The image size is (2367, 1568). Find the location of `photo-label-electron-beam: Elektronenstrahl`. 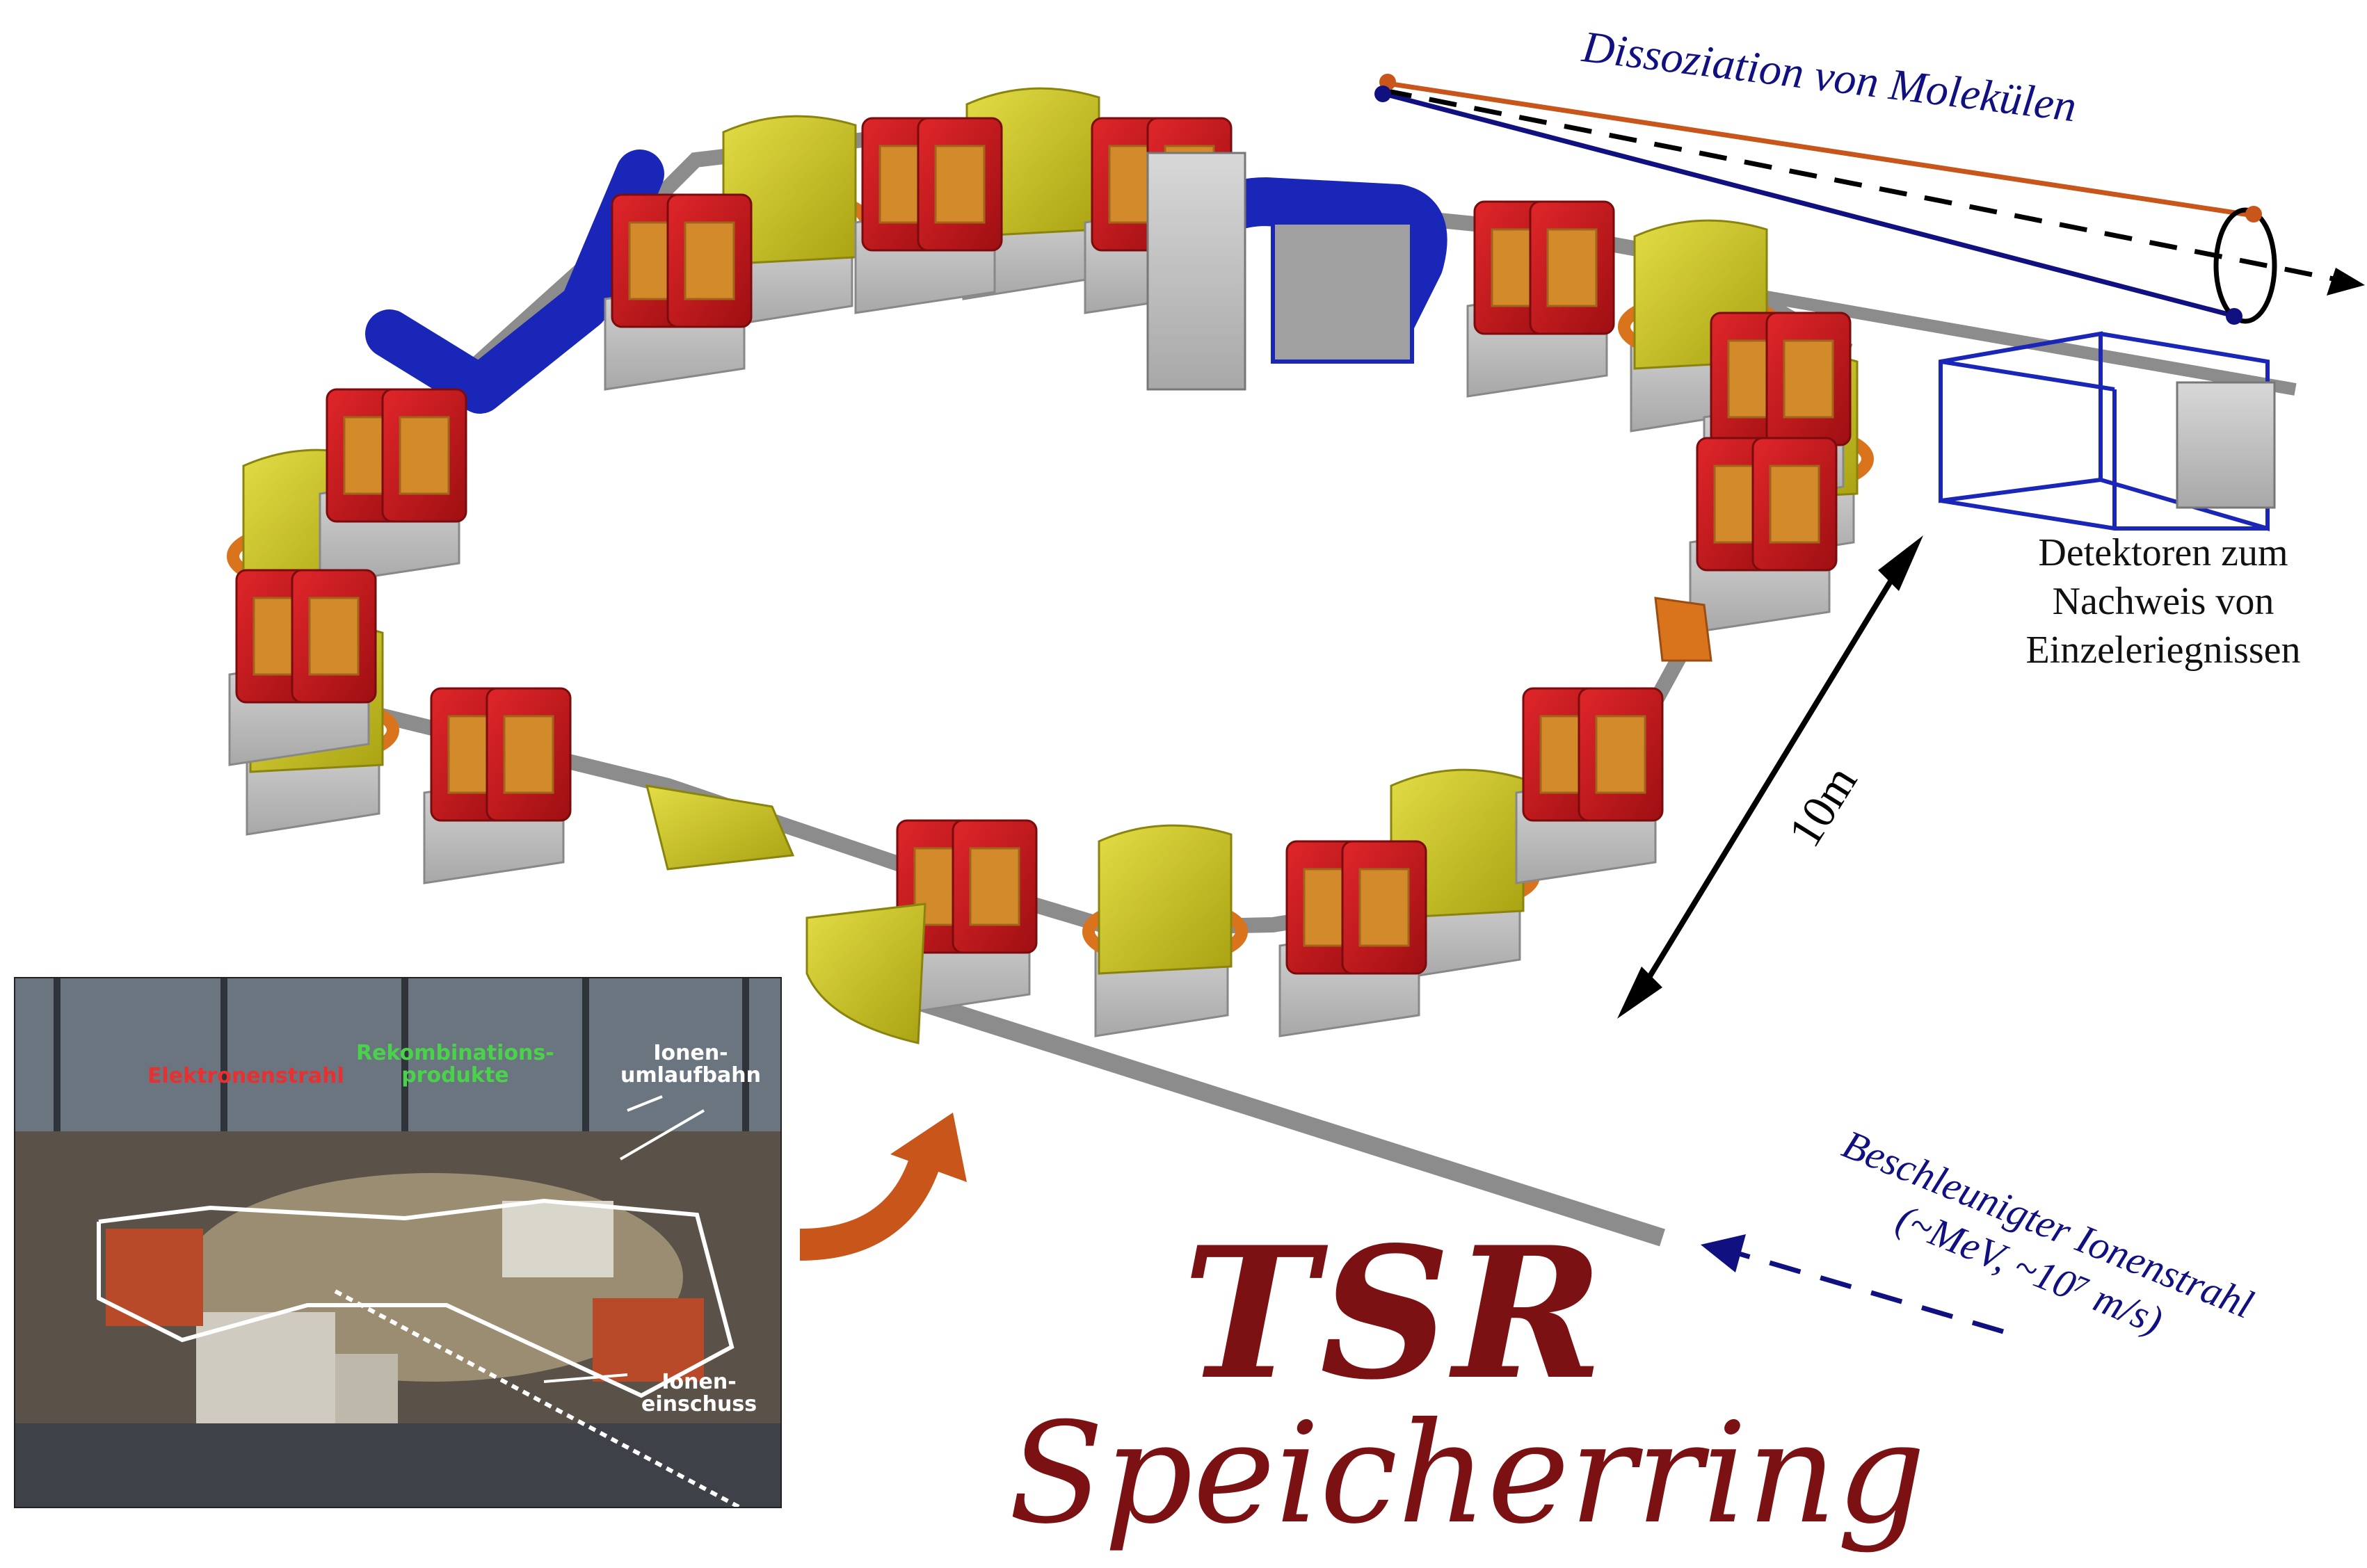

photo-label-electron-beam: Elektronenstrahl is located at coordinates (245, 1076).